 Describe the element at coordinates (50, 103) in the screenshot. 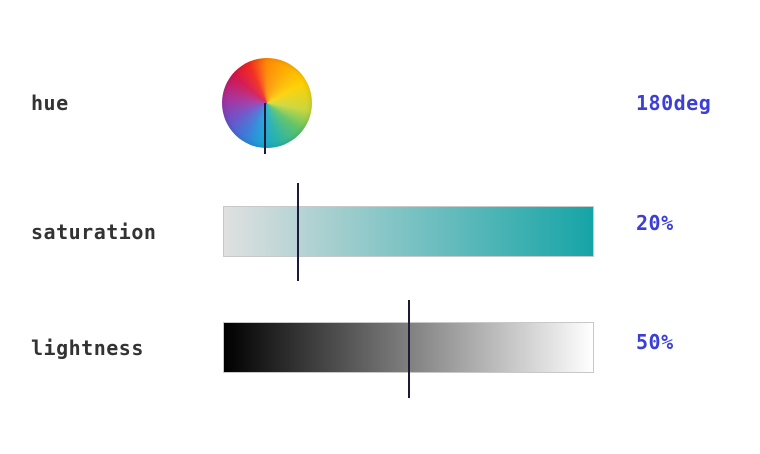

I see `hue-label: hue` at that location.